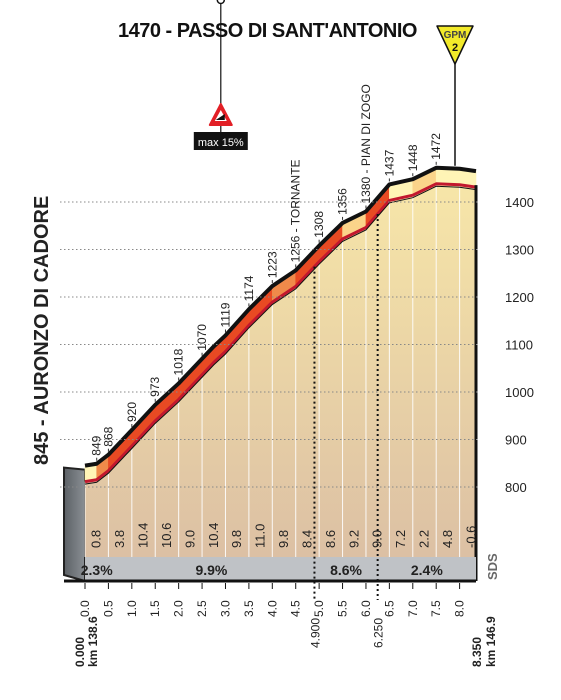 The image size is (561, 700). I want to click on km-start-total: km 138.6, so click(93, 641).